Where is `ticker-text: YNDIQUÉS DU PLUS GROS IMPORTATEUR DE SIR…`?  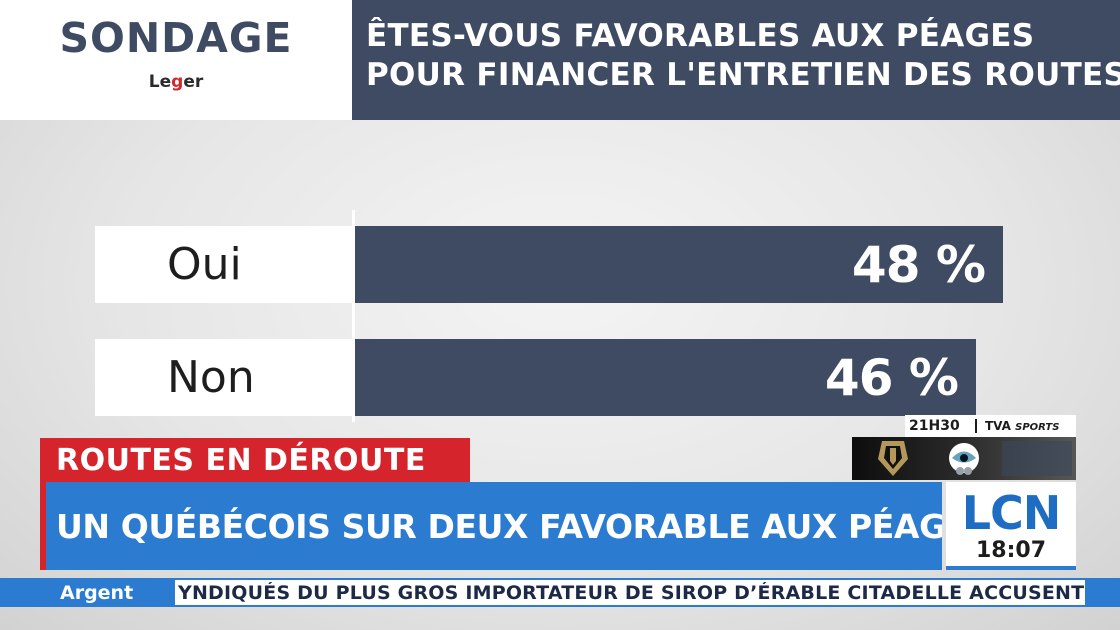 ticker-text: YNDIQUÉS DU PLUS GROS IMPORTATEUR DE SIR… is located at coordinates (631, 592).